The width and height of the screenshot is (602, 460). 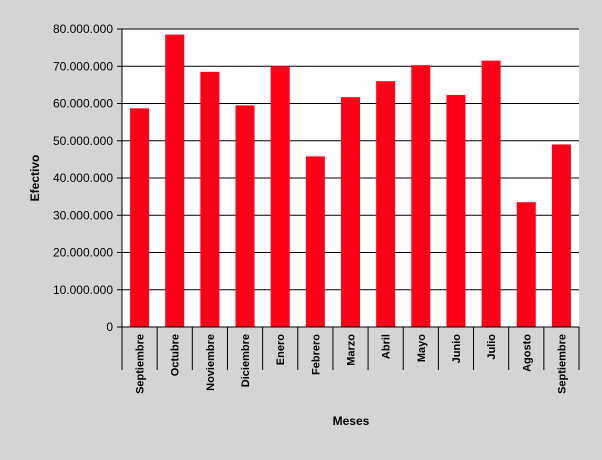 I want to click on y-tick-label: 70.000.000, so click(x=83, y=66).